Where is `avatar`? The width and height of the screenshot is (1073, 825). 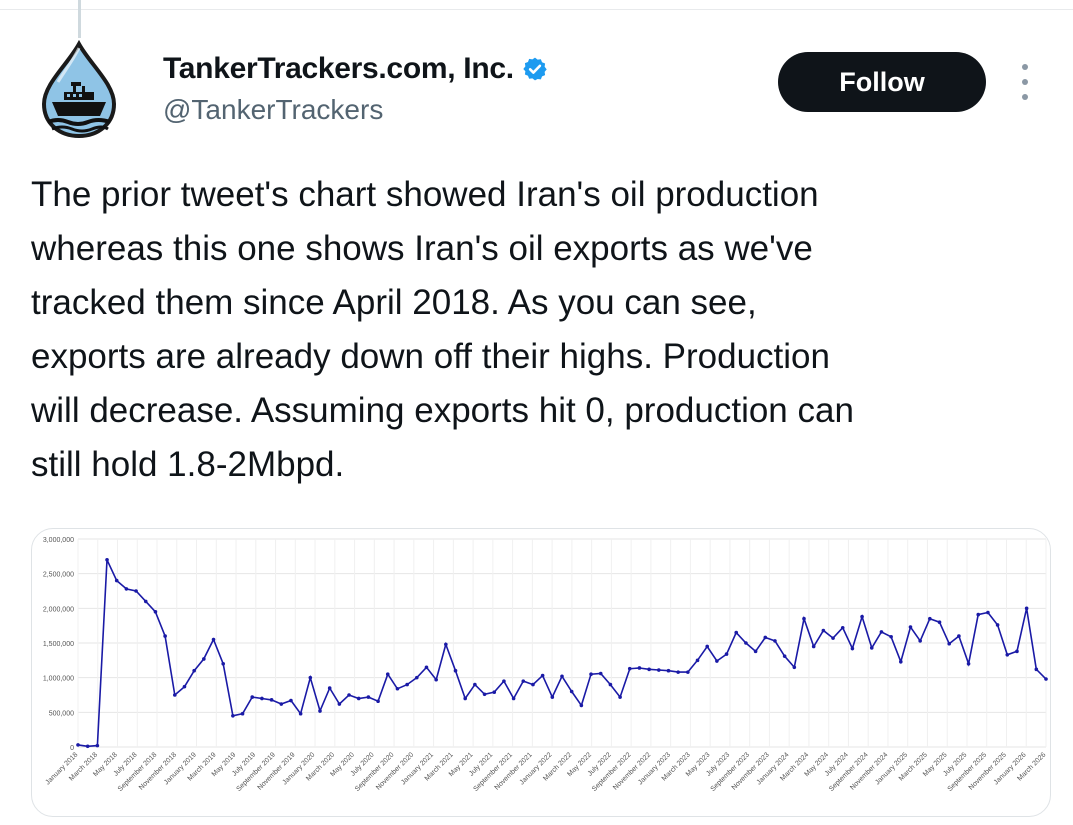 avatar is located at coordinates (79, 89).